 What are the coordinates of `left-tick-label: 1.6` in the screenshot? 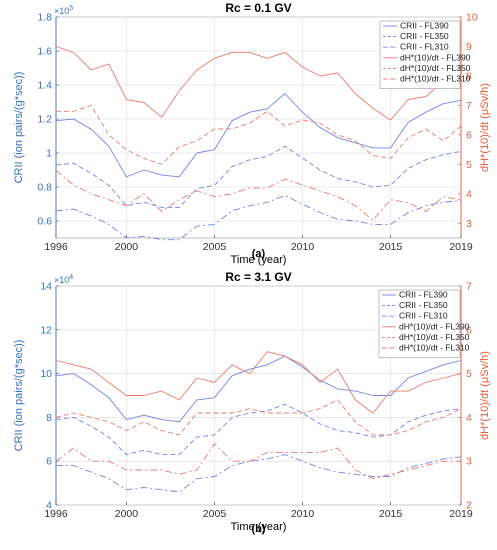 It's located at (44, 52).